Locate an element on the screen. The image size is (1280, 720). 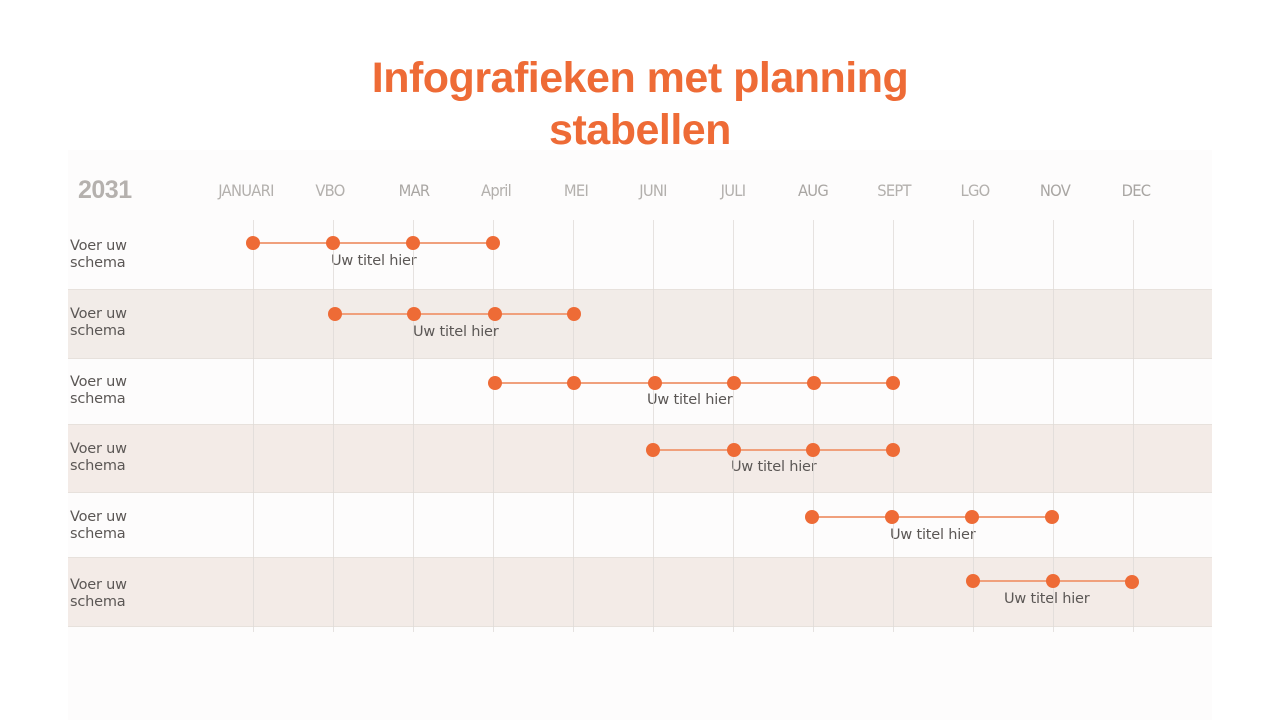
title-line-2: stabellen is located at coordinates (640, 130).